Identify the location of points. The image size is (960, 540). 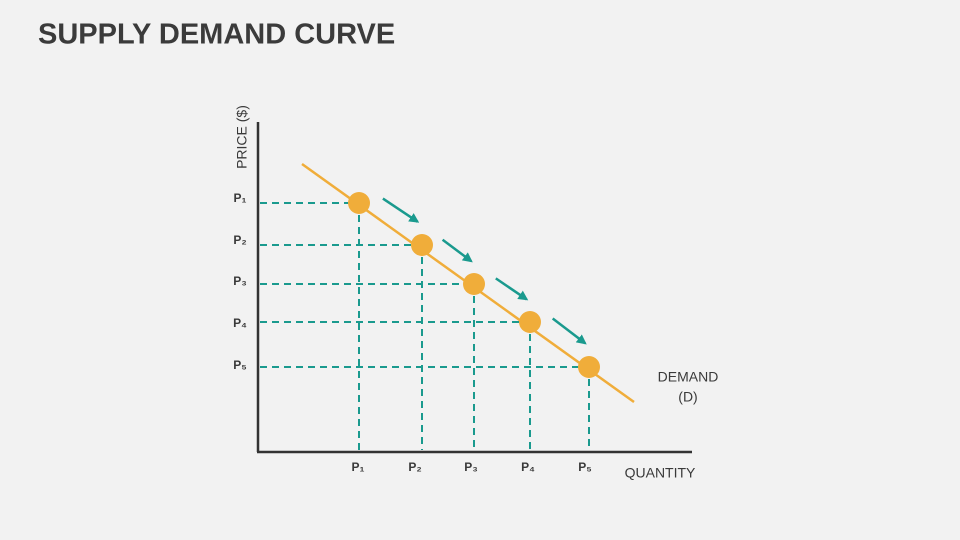
(474, 285).